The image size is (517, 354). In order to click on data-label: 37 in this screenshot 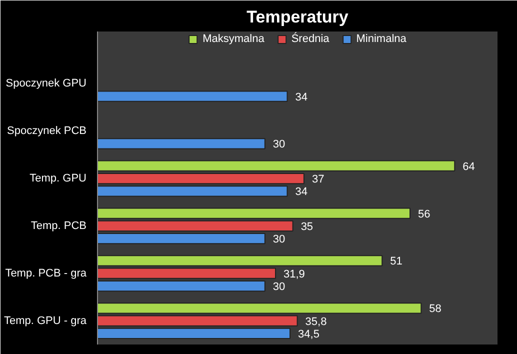, I will do `click(318, 180)`.